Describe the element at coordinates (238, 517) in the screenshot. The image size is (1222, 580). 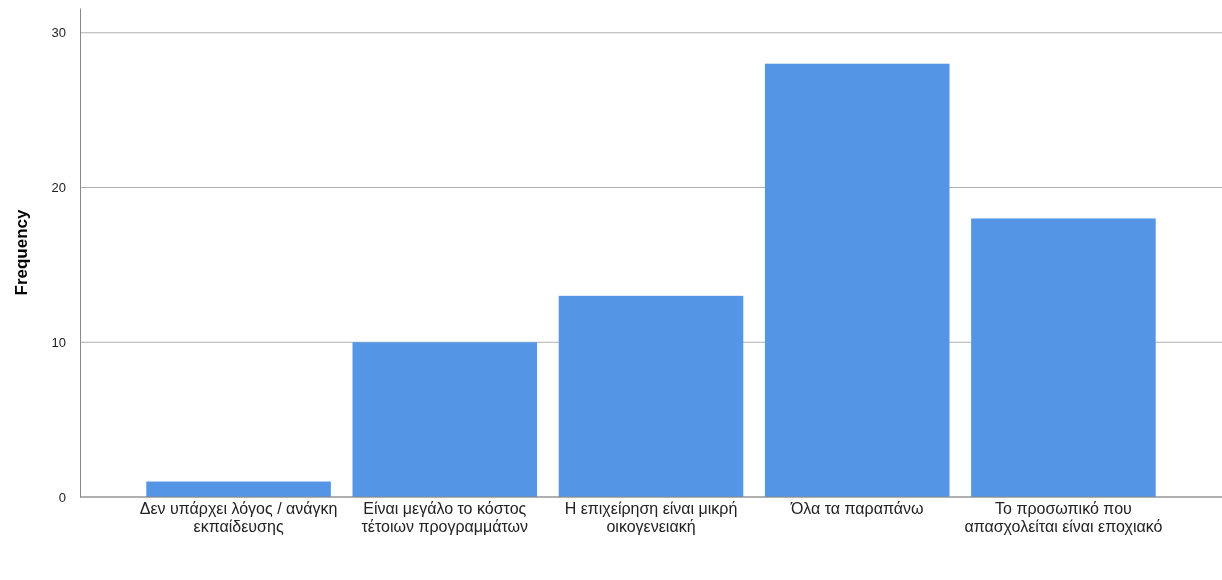
I see `x-tick-label: Δεν υπάρχει λόγος / ανάγκη εκπαίδευσης` at that location.